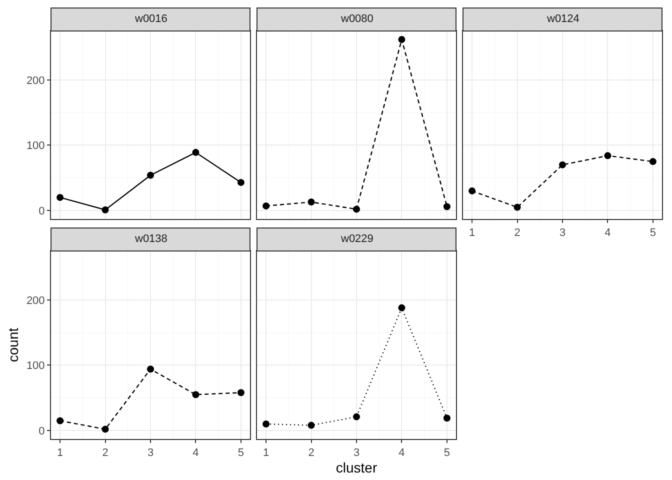  What do you see at coordinates (151, 19) in the screenshot?
I see `chart-title: w0016` at bounding box center [151, 19].